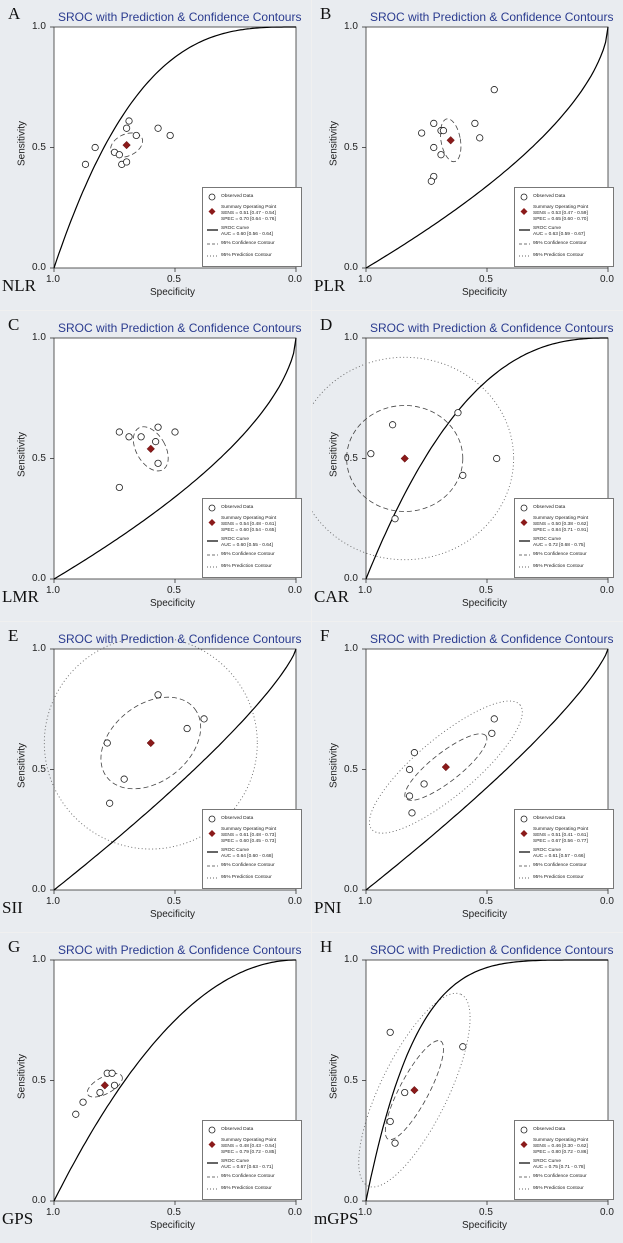 Image resolution: width=623 pixels, height=1243 pixels. What do you see at coordinates (560, 1146) in the screenshot?
I see `legend-sens: SENS = 0.46 [0.30 - 0.62]` at bounding box center [560, 1146].